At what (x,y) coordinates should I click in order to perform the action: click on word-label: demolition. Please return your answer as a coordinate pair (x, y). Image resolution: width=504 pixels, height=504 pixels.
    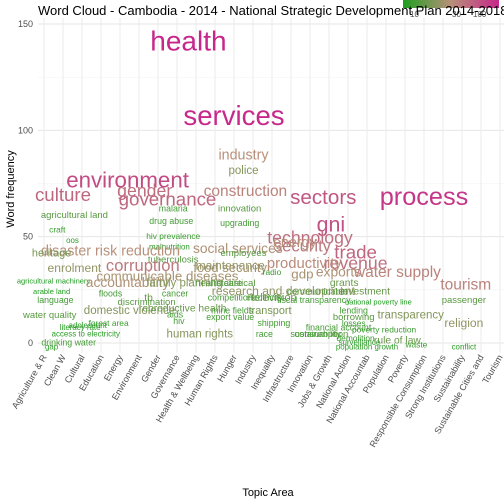
    Looking at the image, I should click on (356, 338).